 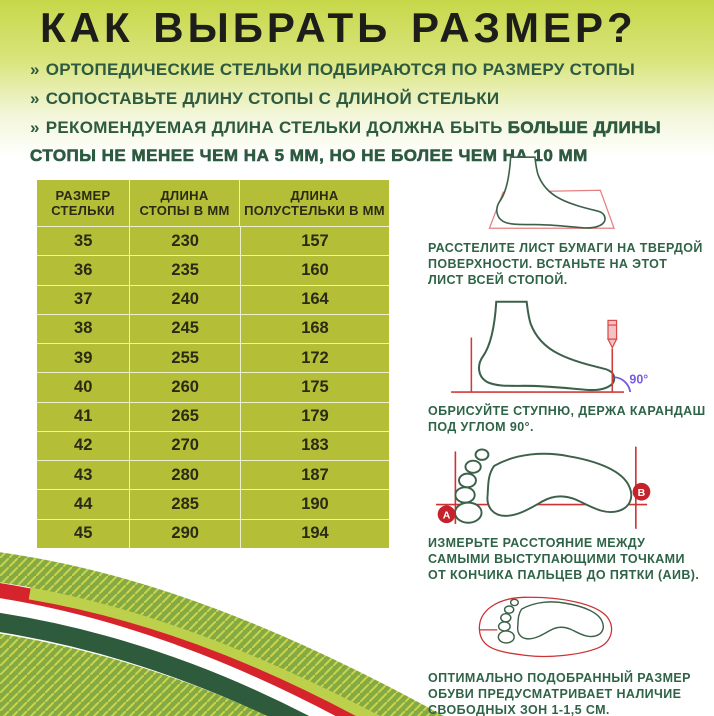 What do you see at coordinates (83, 203) in the screenshot?
I see `column-header-insole-size: РАЗМЕР СТЕЛЬКИ` at bounding box center [83, 203].